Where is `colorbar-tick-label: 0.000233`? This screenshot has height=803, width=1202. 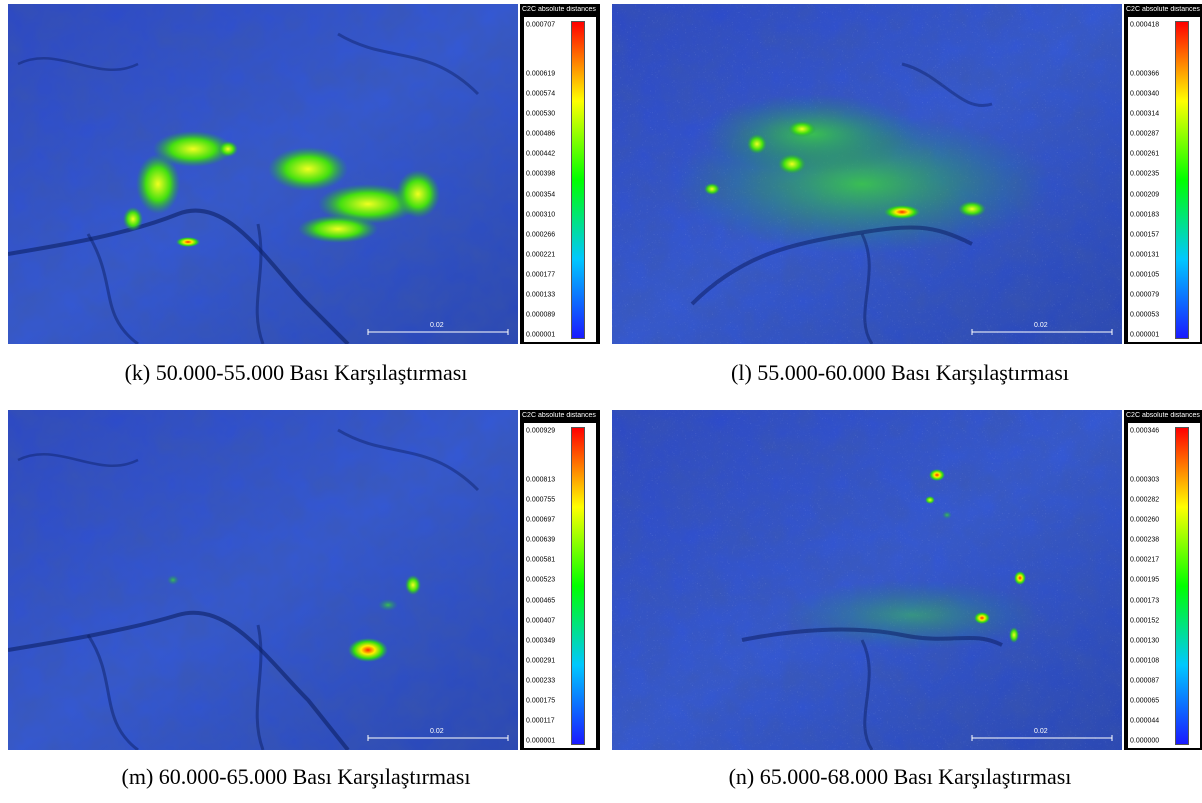
colorbar-tick-label: 0.000233 is located at coordinates (541, 681).